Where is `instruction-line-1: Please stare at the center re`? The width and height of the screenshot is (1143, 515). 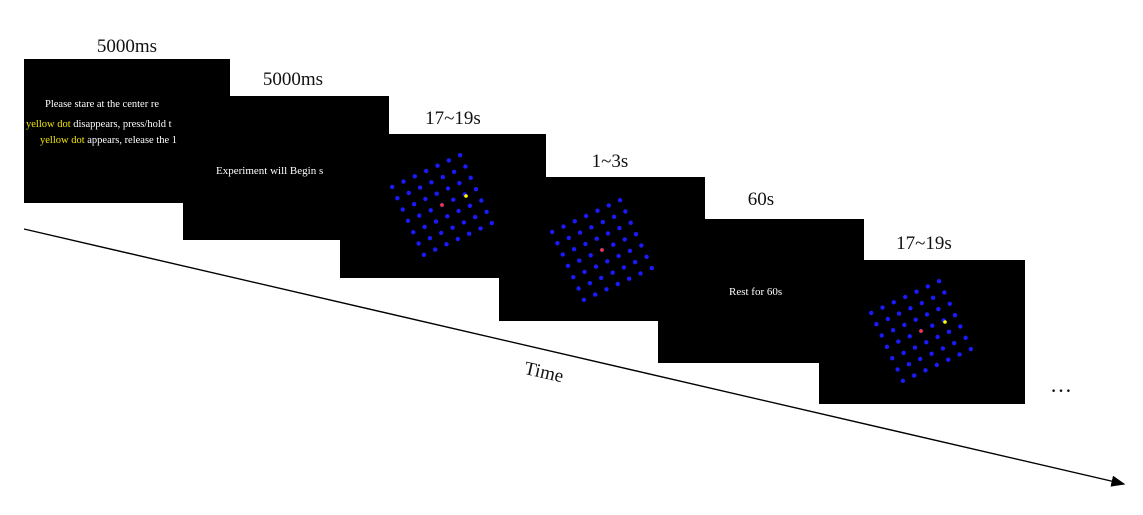
instruction-line-1: Please stare at the center re is located at coordinates (102, 105).